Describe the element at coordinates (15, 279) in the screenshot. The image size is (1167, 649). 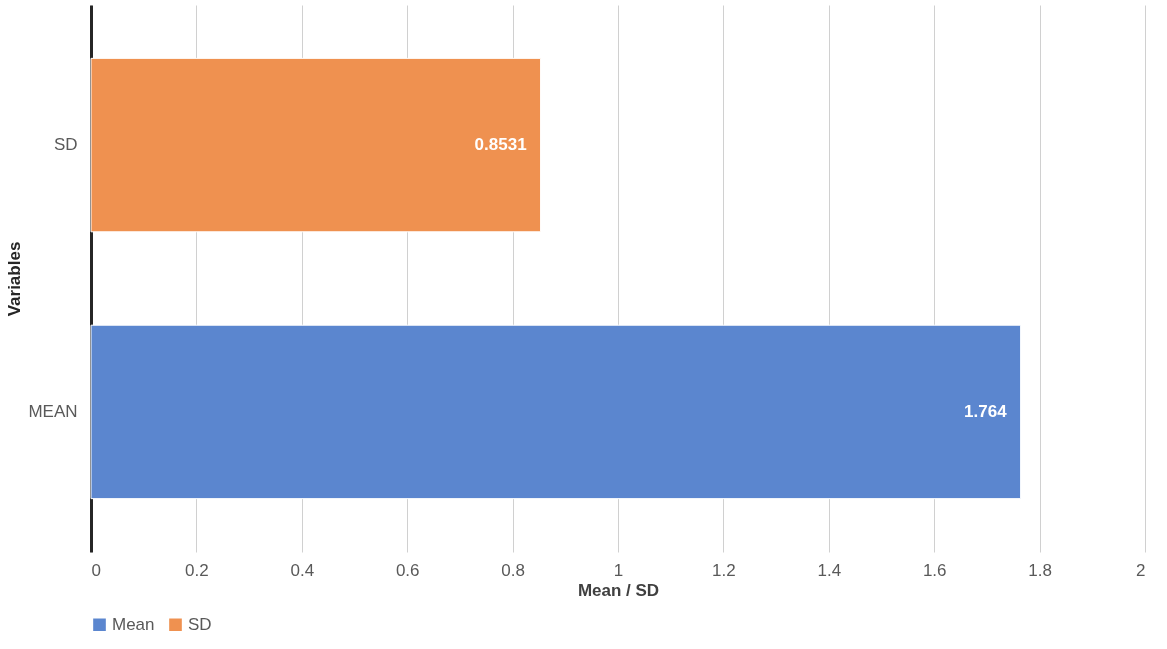
I see `y-axis-title: Variables` at that location.